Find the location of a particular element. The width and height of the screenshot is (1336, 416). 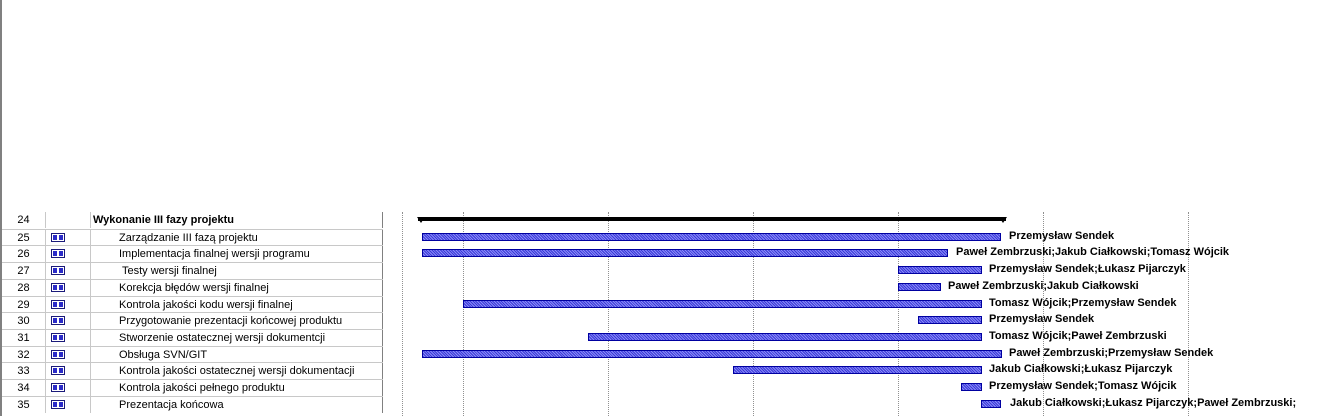

task-name: Kontrola jakości kodu wersji finalnej is located at coordinates (237, 304).